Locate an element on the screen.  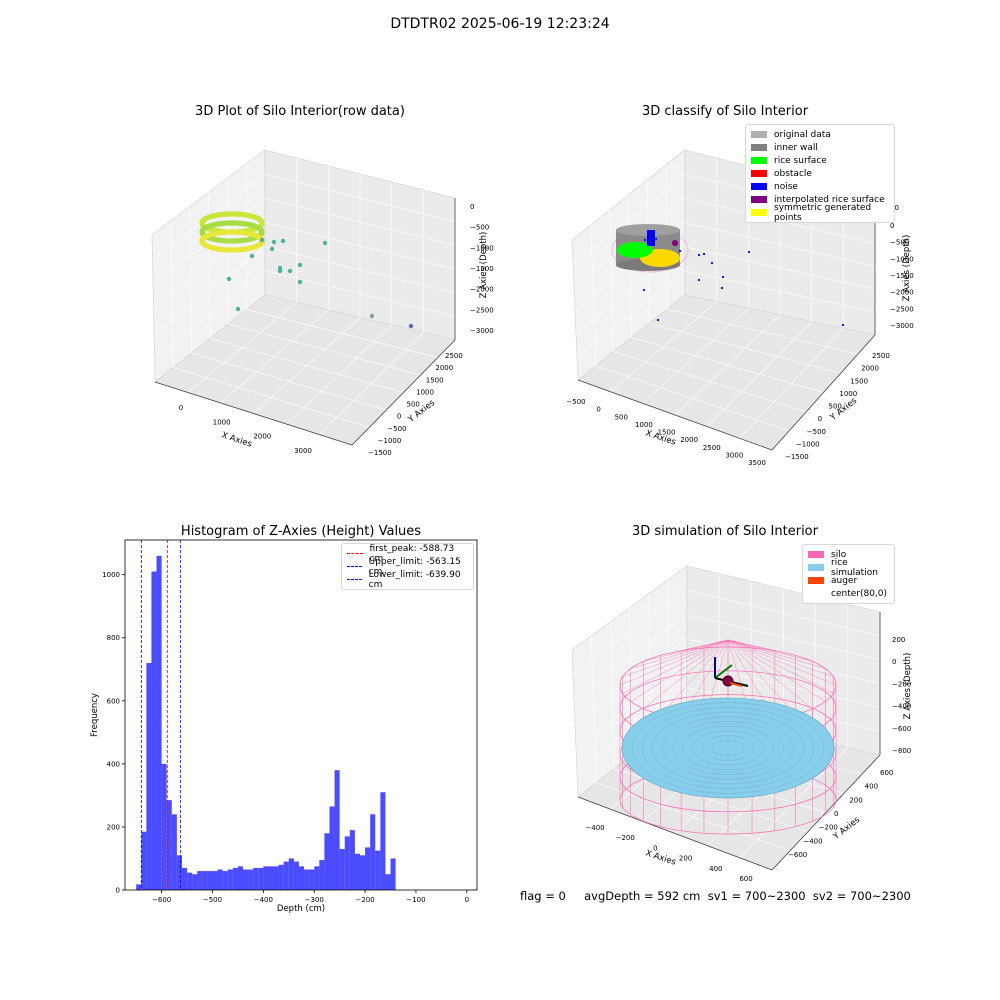
noise-cluster is located at coordinates (651, 238).